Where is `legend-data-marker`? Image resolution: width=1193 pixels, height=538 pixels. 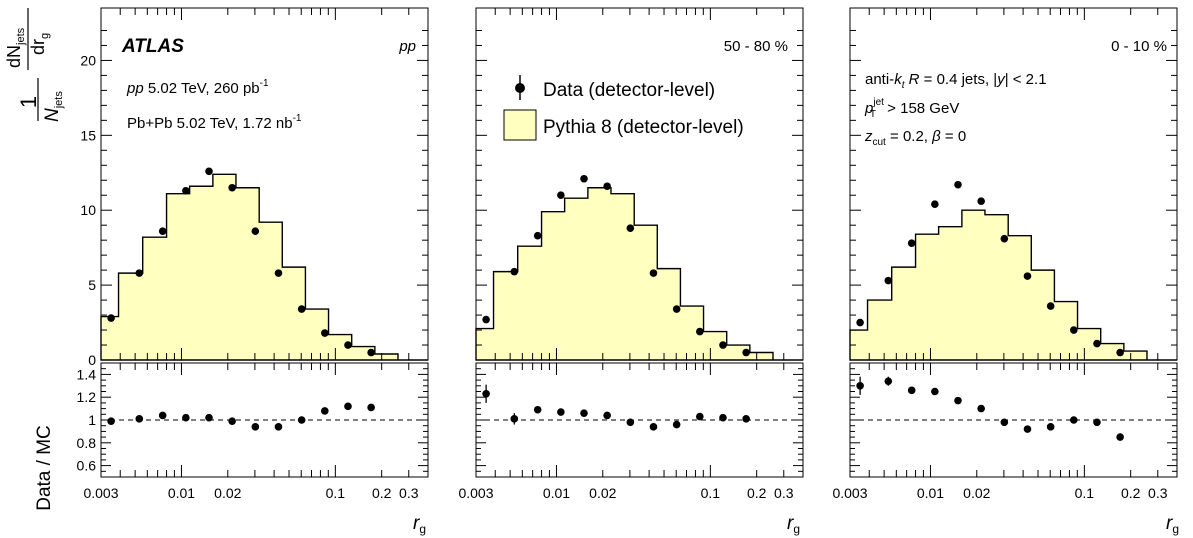 legend-data-marker is located at coordinates (520, 88).